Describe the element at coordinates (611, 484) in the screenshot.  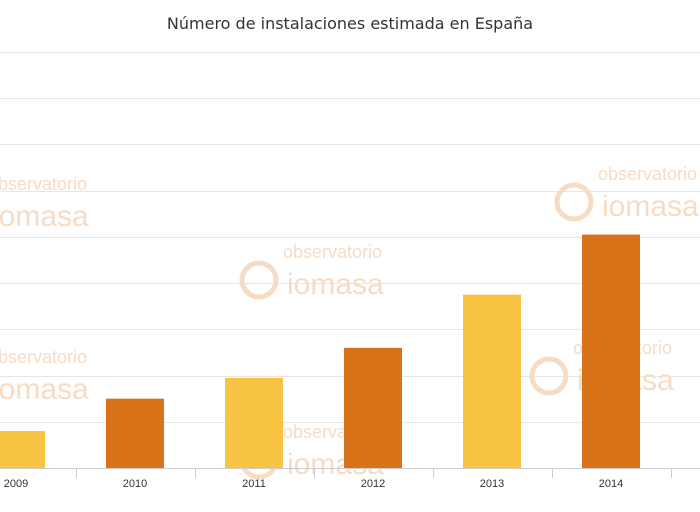
I see `x-tick-label-2014: 2014` at that location.